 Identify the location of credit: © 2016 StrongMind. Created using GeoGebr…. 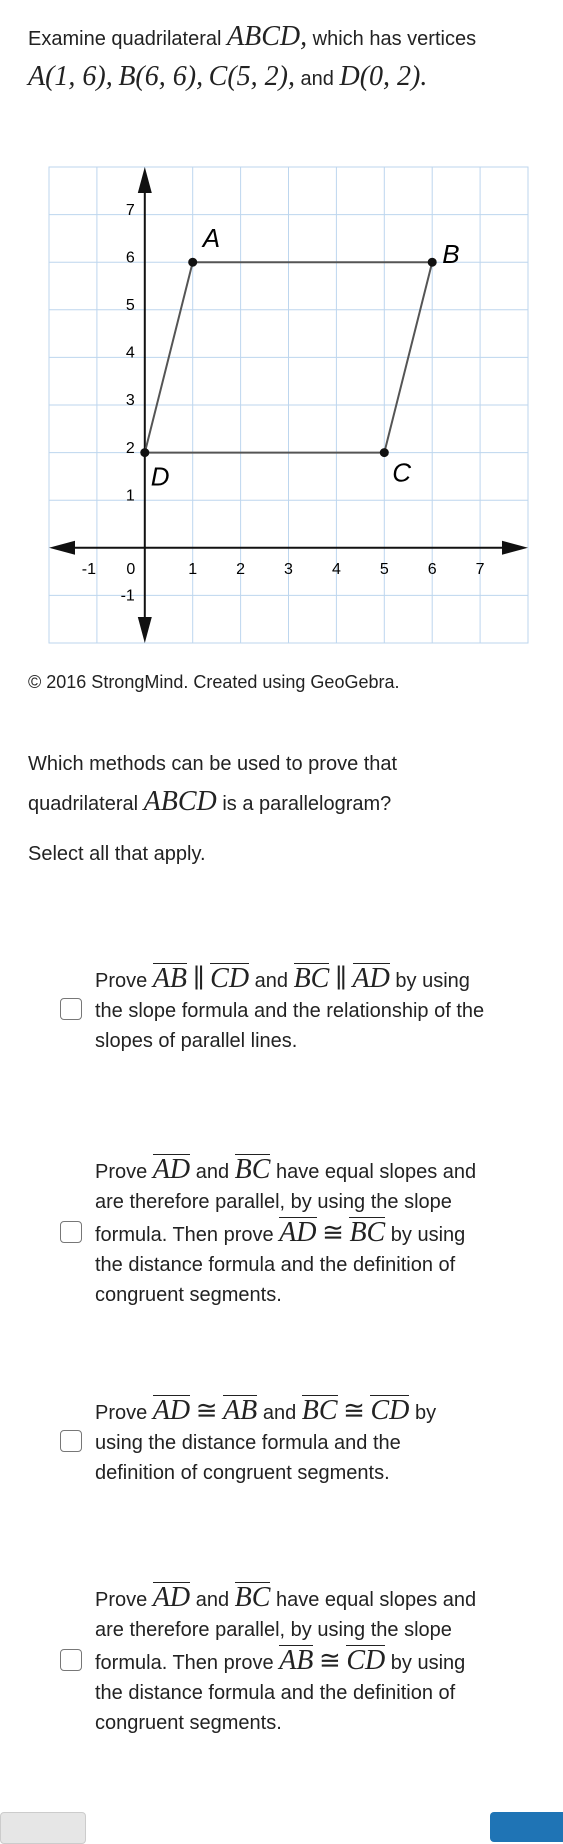
(214, 682).